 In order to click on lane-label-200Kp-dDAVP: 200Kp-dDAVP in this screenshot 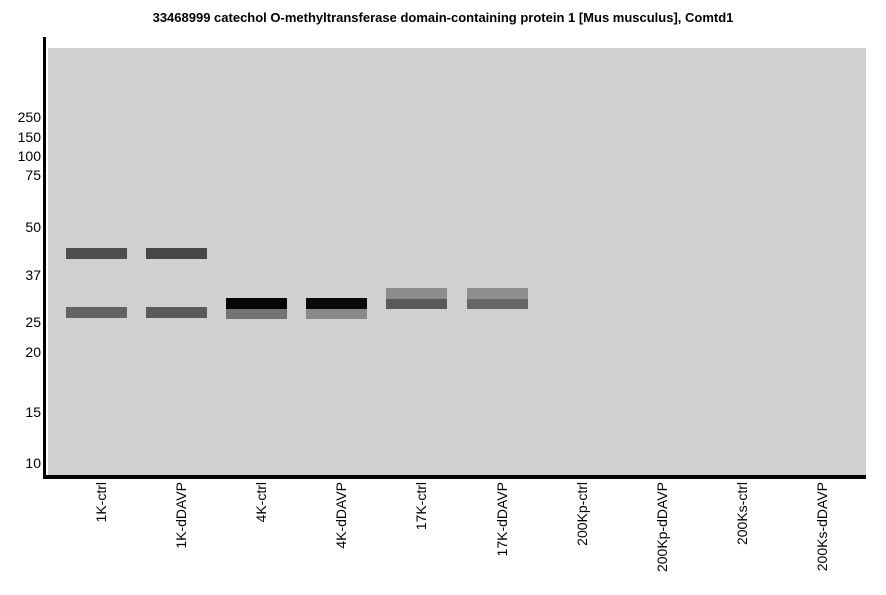, I will do `click(661, 527)`.